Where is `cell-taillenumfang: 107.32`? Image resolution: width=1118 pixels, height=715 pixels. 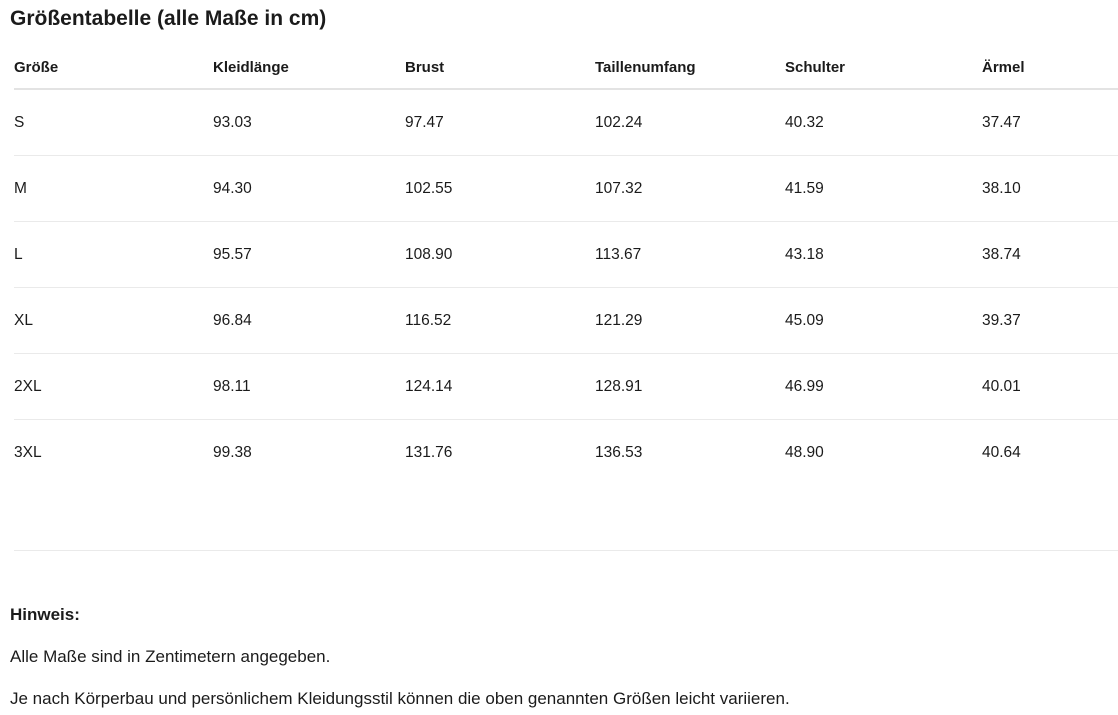
cell-taillenumfang: 107.32 is located at coordinates (619, 188).